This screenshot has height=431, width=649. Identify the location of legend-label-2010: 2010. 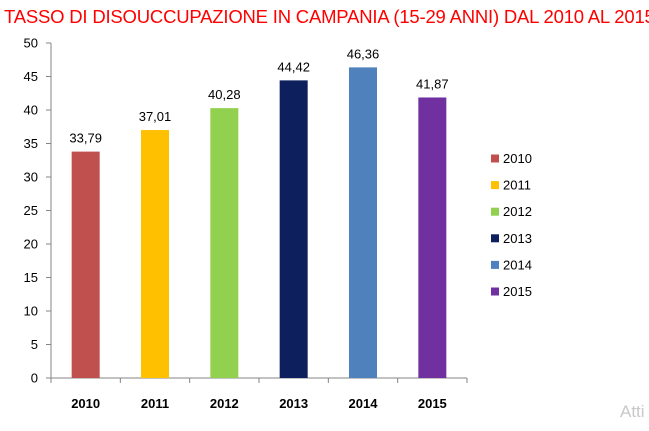
(517, 158).